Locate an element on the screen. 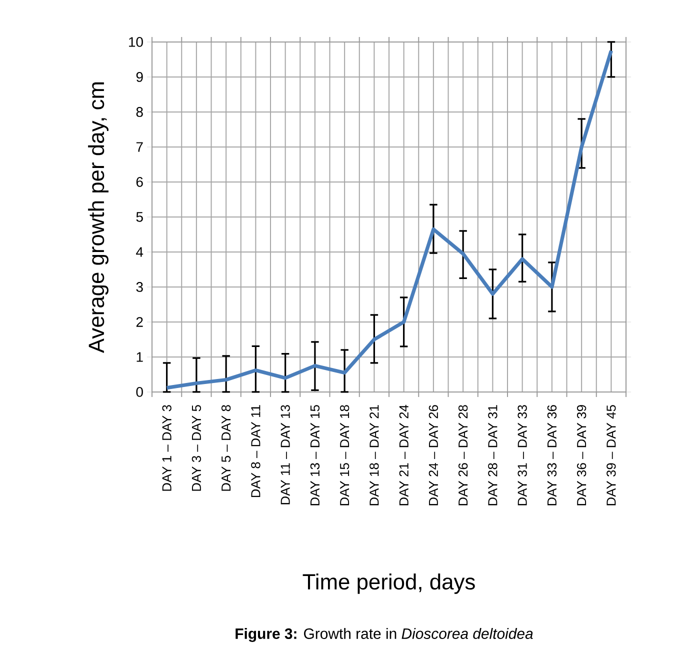 The height and width of the screenshot is (654, 679). x-tick-label: DAY 36 – DAY 39 is located at coordinates (581, 455).